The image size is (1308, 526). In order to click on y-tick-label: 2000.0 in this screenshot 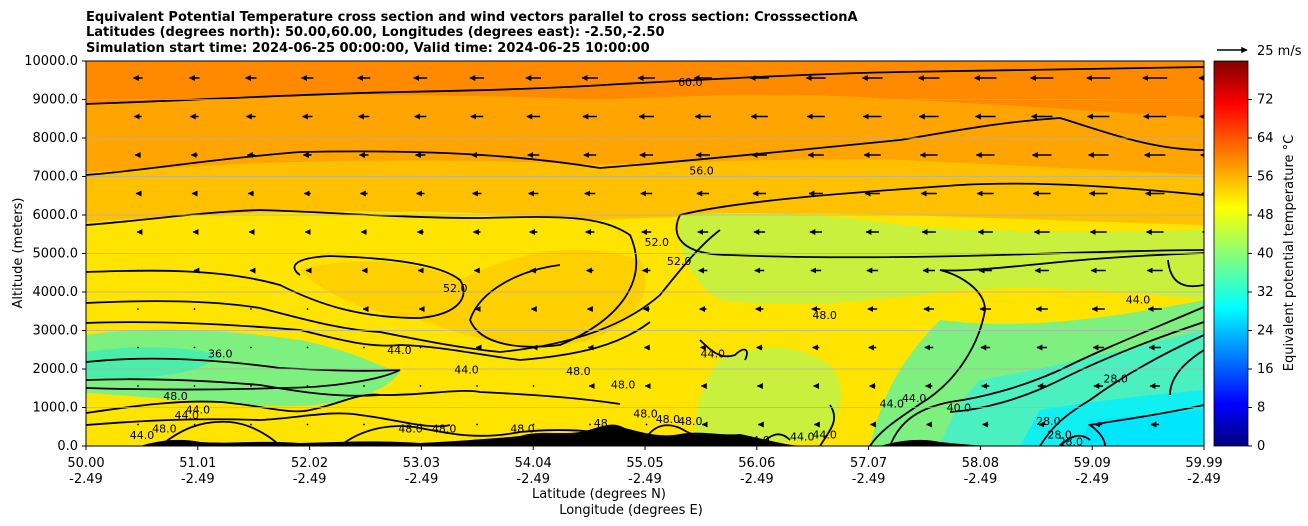, I will do `click(56, 369)`.